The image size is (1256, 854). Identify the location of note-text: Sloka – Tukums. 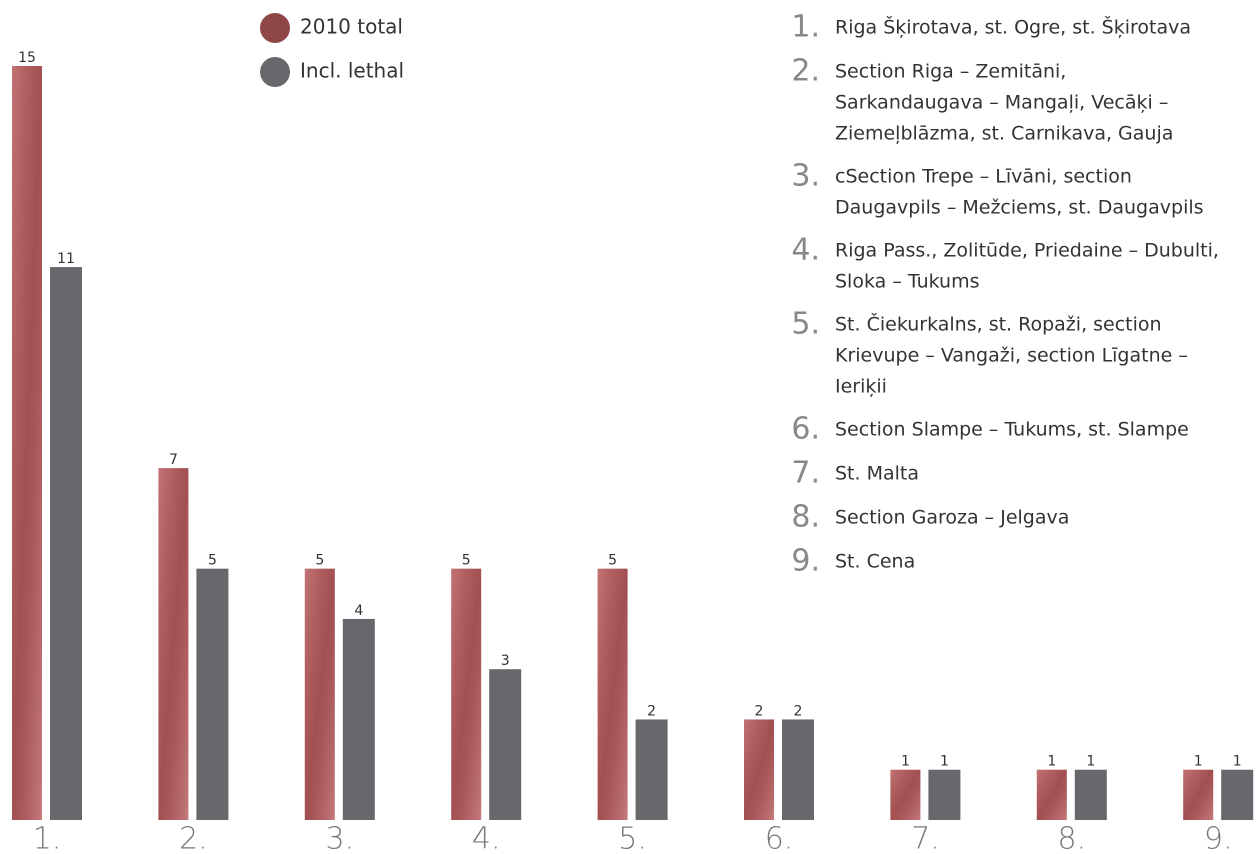
(907, 282).